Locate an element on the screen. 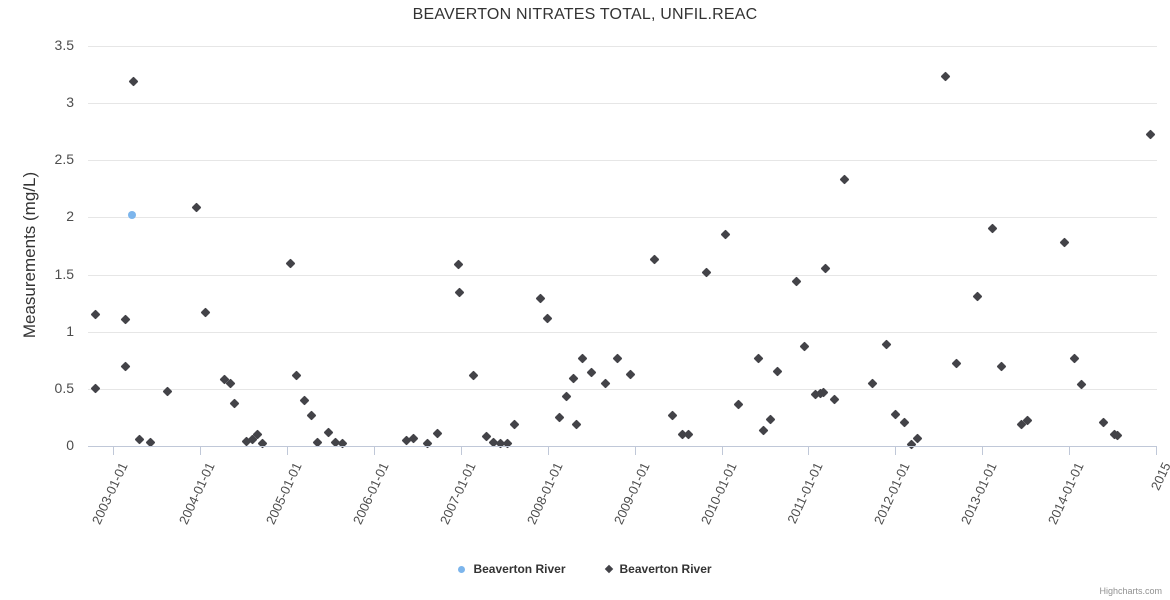 The height and width of the screenshot is (600, 1170). legend-diamond-marker-icon is located at coordinates (608, 569).